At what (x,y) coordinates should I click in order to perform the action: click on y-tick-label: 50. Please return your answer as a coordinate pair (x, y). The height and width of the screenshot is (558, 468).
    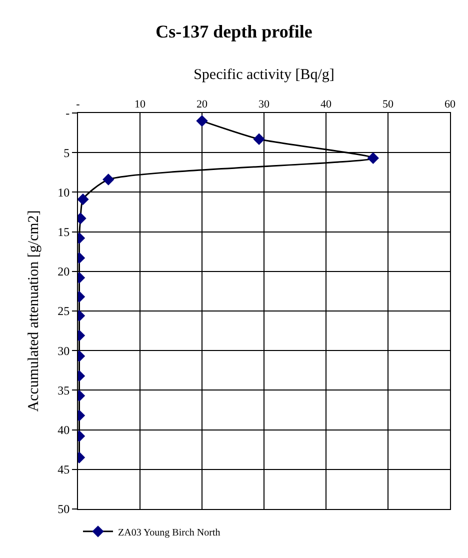
    Looking at the image, I should click on (64, 509).